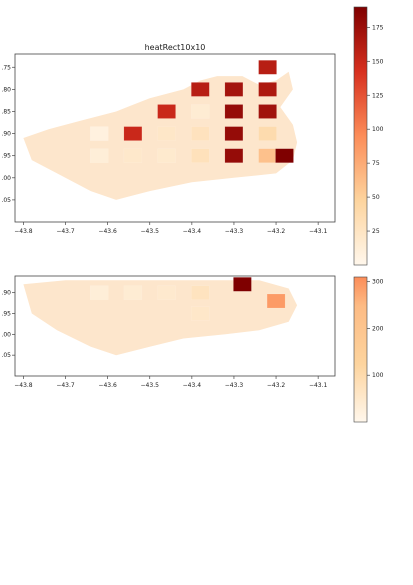 The width and height of the screenshot is (413, 585). I want to click on colorbar-tick-label: 300, so click(378, 282).